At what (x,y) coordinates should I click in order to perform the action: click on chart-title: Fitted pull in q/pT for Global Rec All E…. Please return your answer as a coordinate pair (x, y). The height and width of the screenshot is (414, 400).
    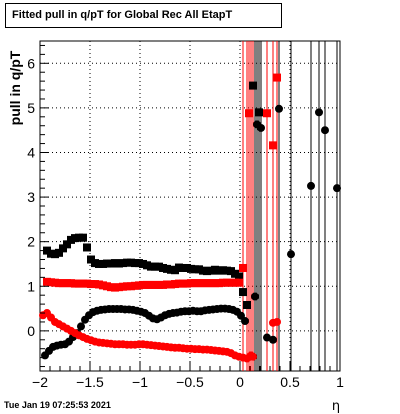
    Looking at the image, I should click on (143, 15).